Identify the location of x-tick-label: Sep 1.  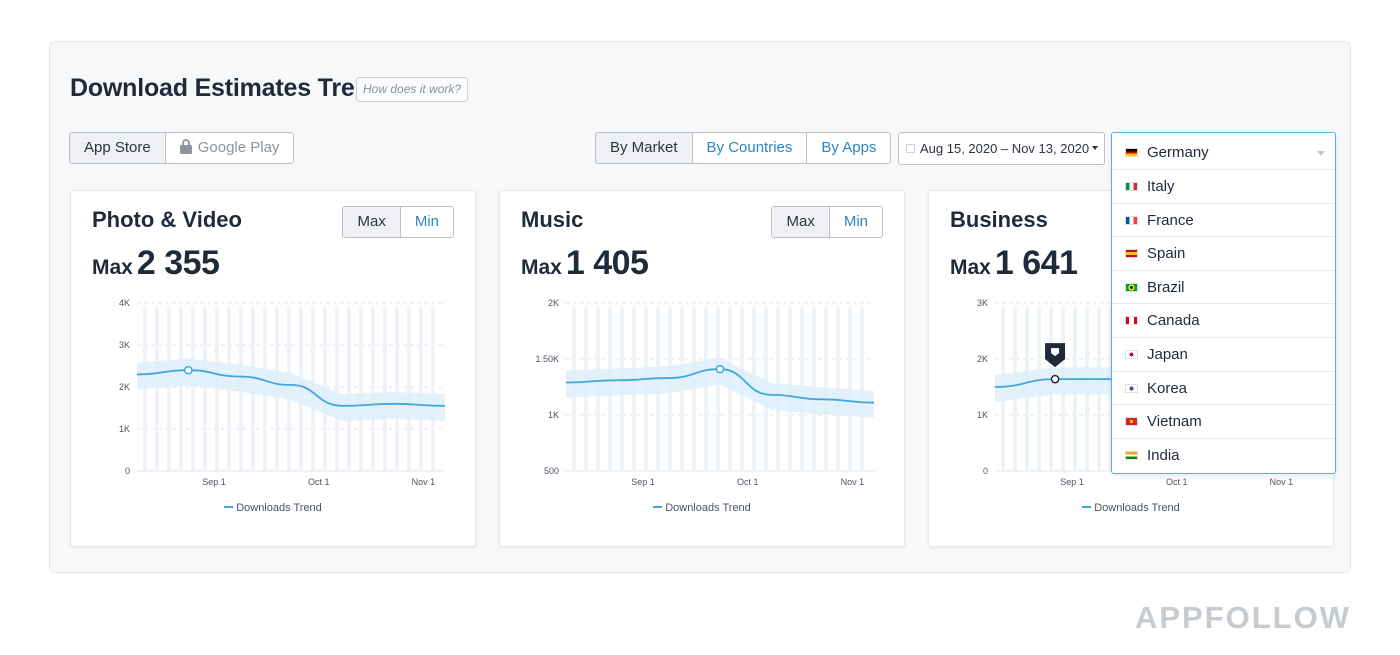
(1072, 482).